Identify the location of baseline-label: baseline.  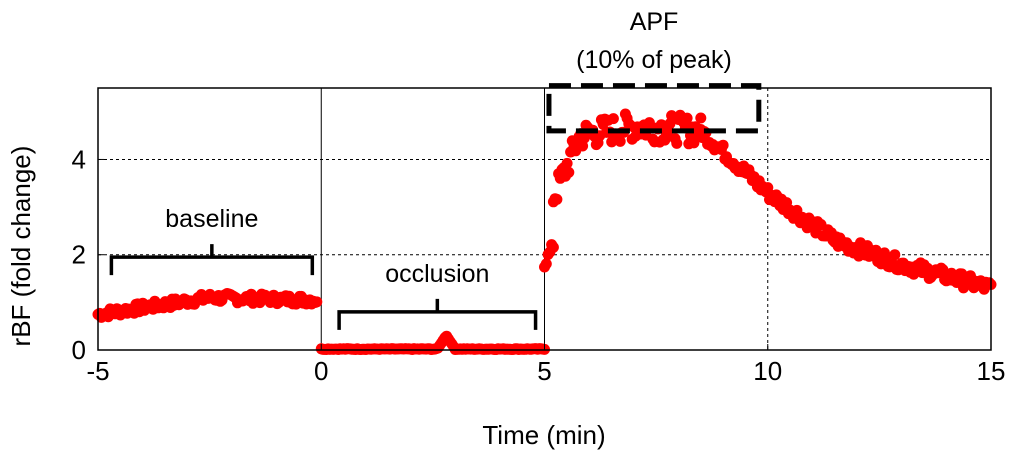
(211, 219).